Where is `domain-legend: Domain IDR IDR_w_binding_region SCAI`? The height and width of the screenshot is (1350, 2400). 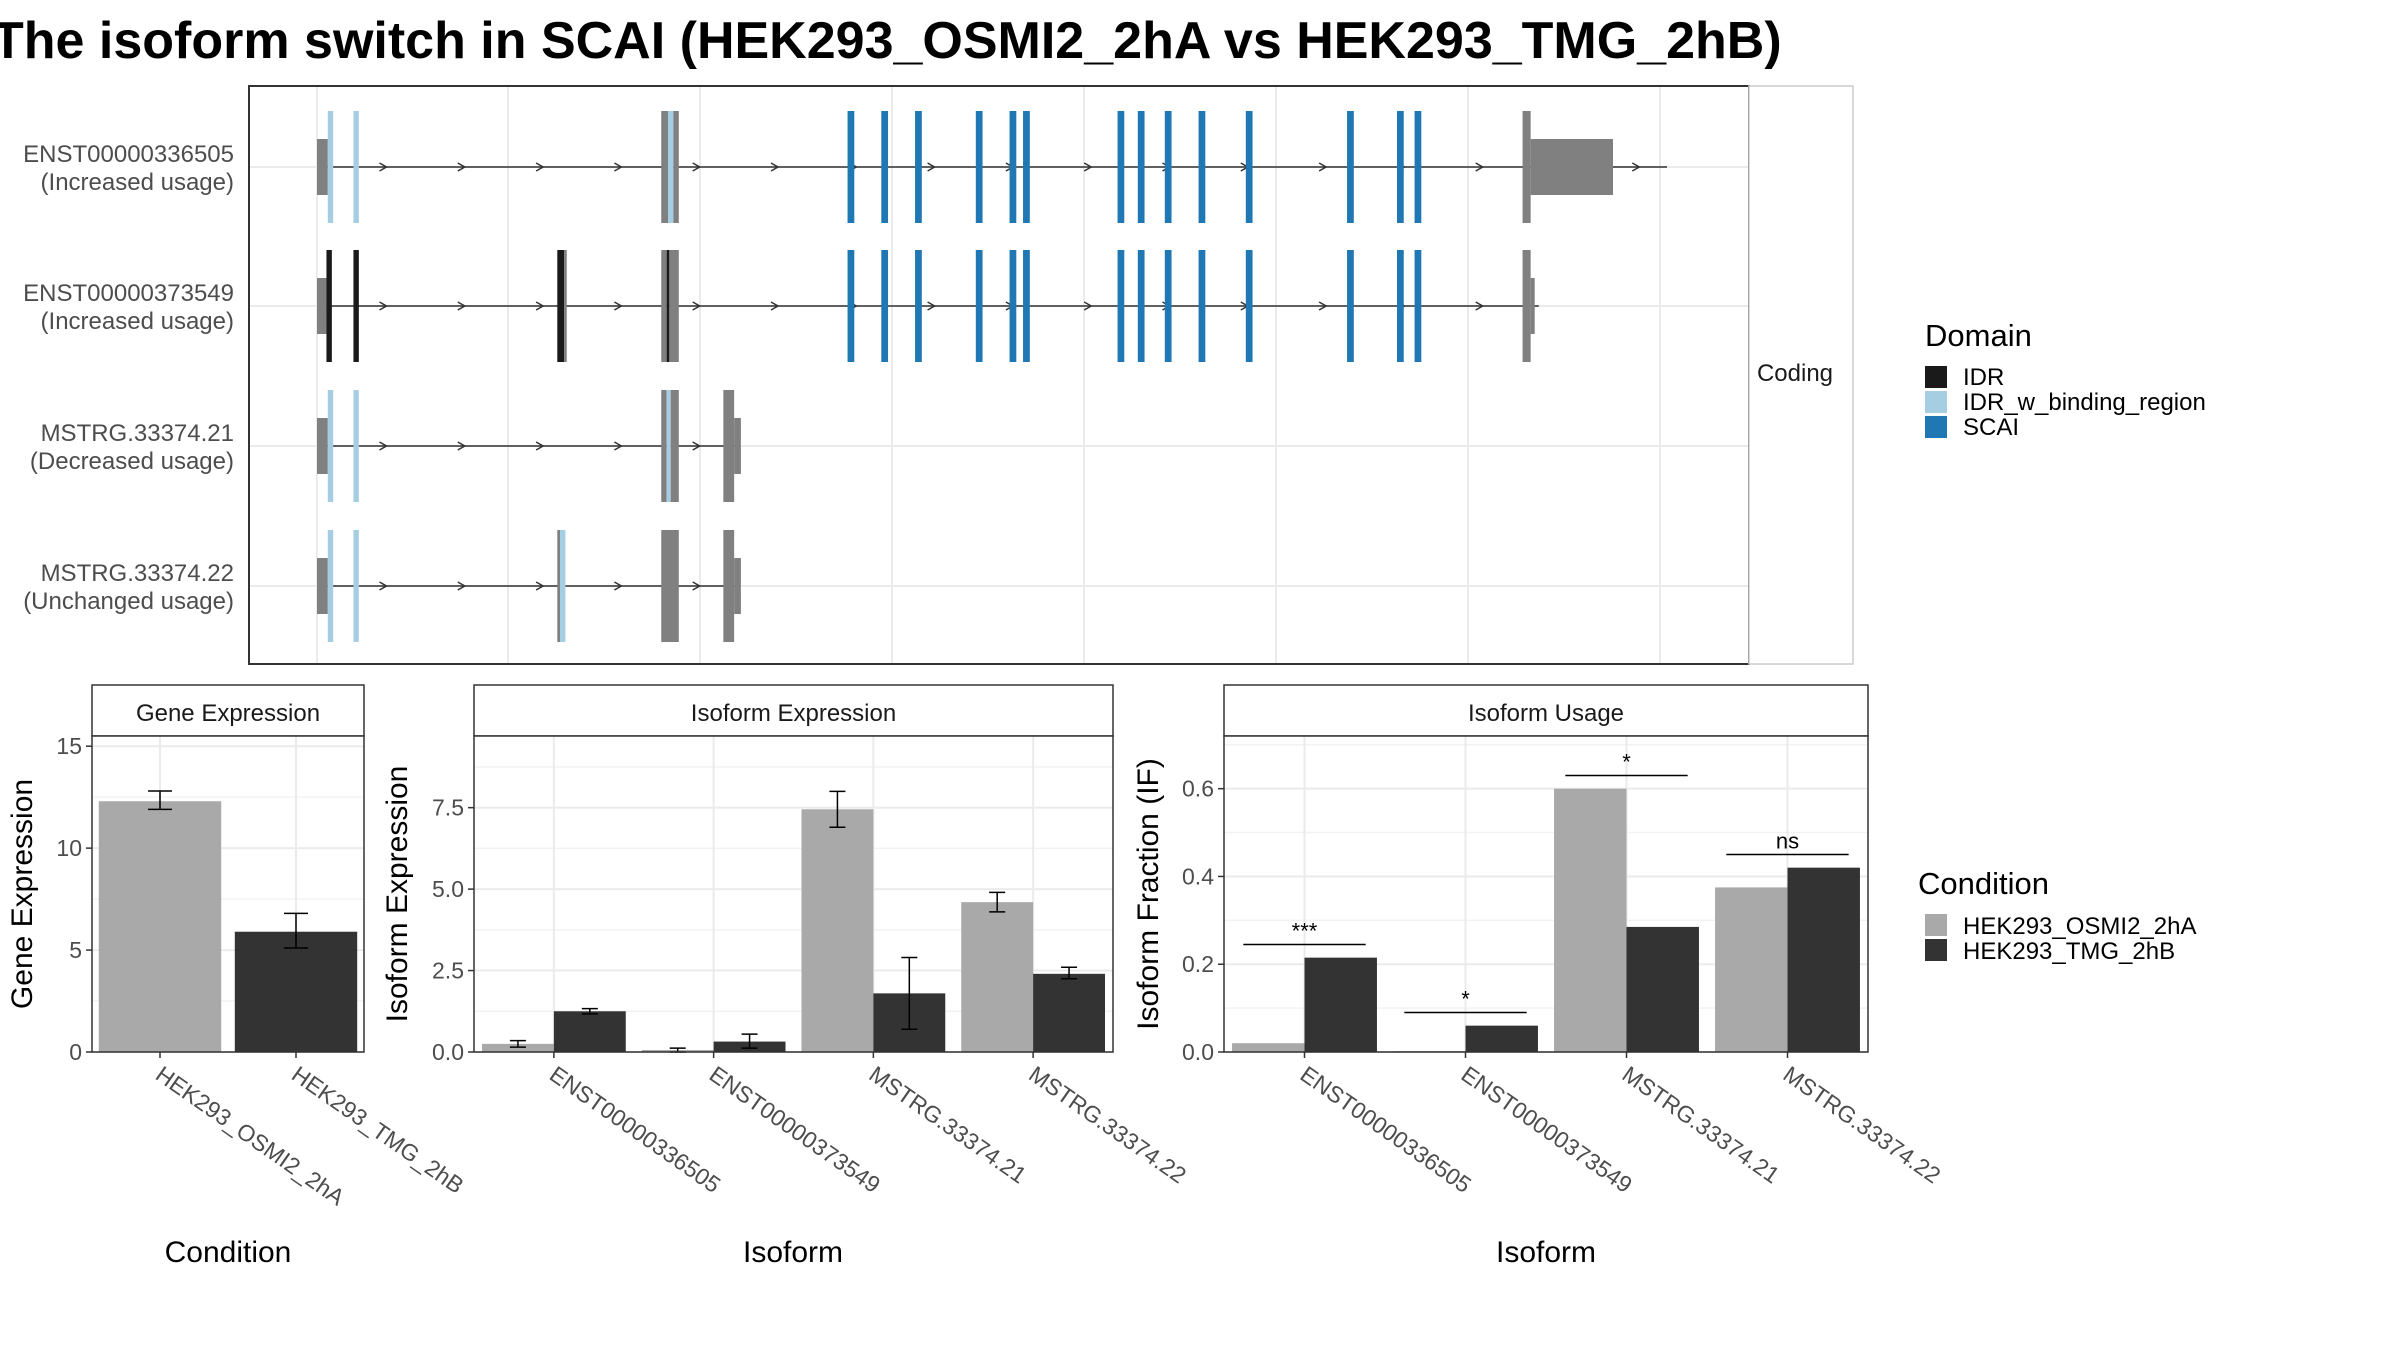 domain-legend: Domain IDR IDR_w_binding_region SCAI is located at coordinates (2065, 379).